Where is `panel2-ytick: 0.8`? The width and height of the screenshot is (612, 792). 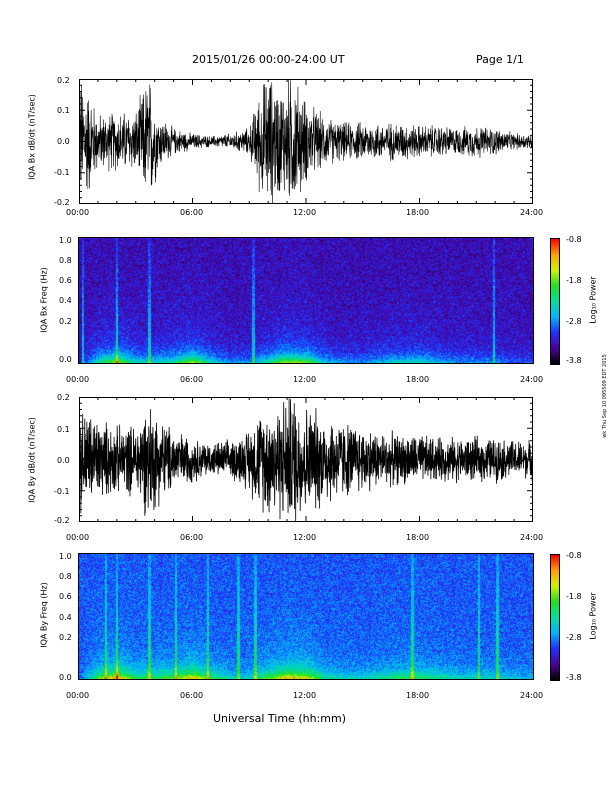 panel2-ytick: 0.8 is located at coordinates (65, 260).